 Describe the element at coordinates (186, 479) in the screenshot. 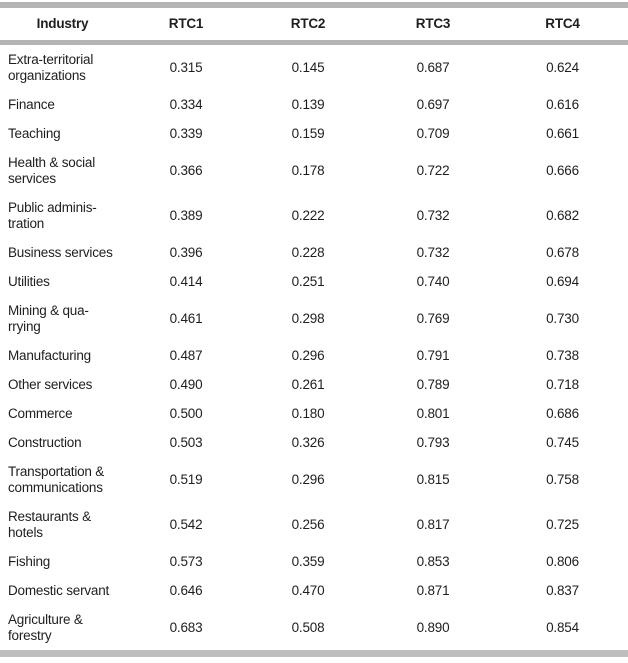

I see `rtc1-value-cell: 0.519` at that location.